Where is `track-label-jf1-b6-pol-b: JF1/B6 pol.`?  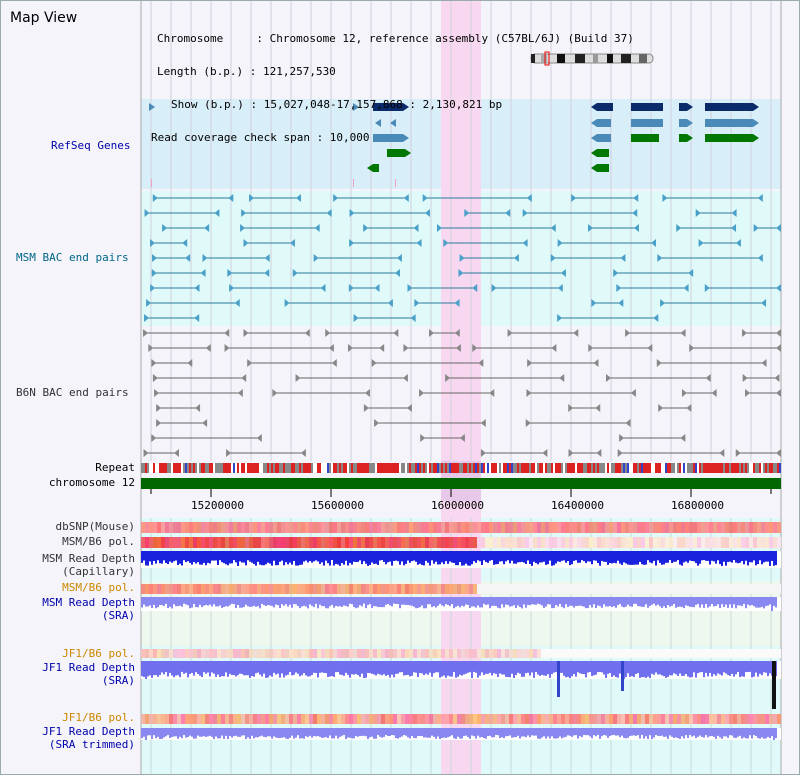
track-label-jf1-b6-pol-b: JF1/B6 pol. is located at coordinates (98, 717).